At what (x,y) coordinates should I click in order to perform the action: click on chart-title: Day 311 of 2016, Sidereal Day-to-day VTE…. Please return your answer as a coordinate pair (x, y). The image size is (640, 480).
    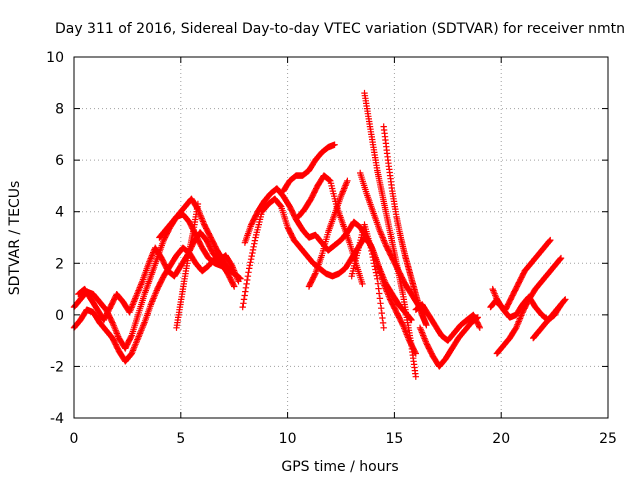
    Looking at the image, I should click on (340, 29).